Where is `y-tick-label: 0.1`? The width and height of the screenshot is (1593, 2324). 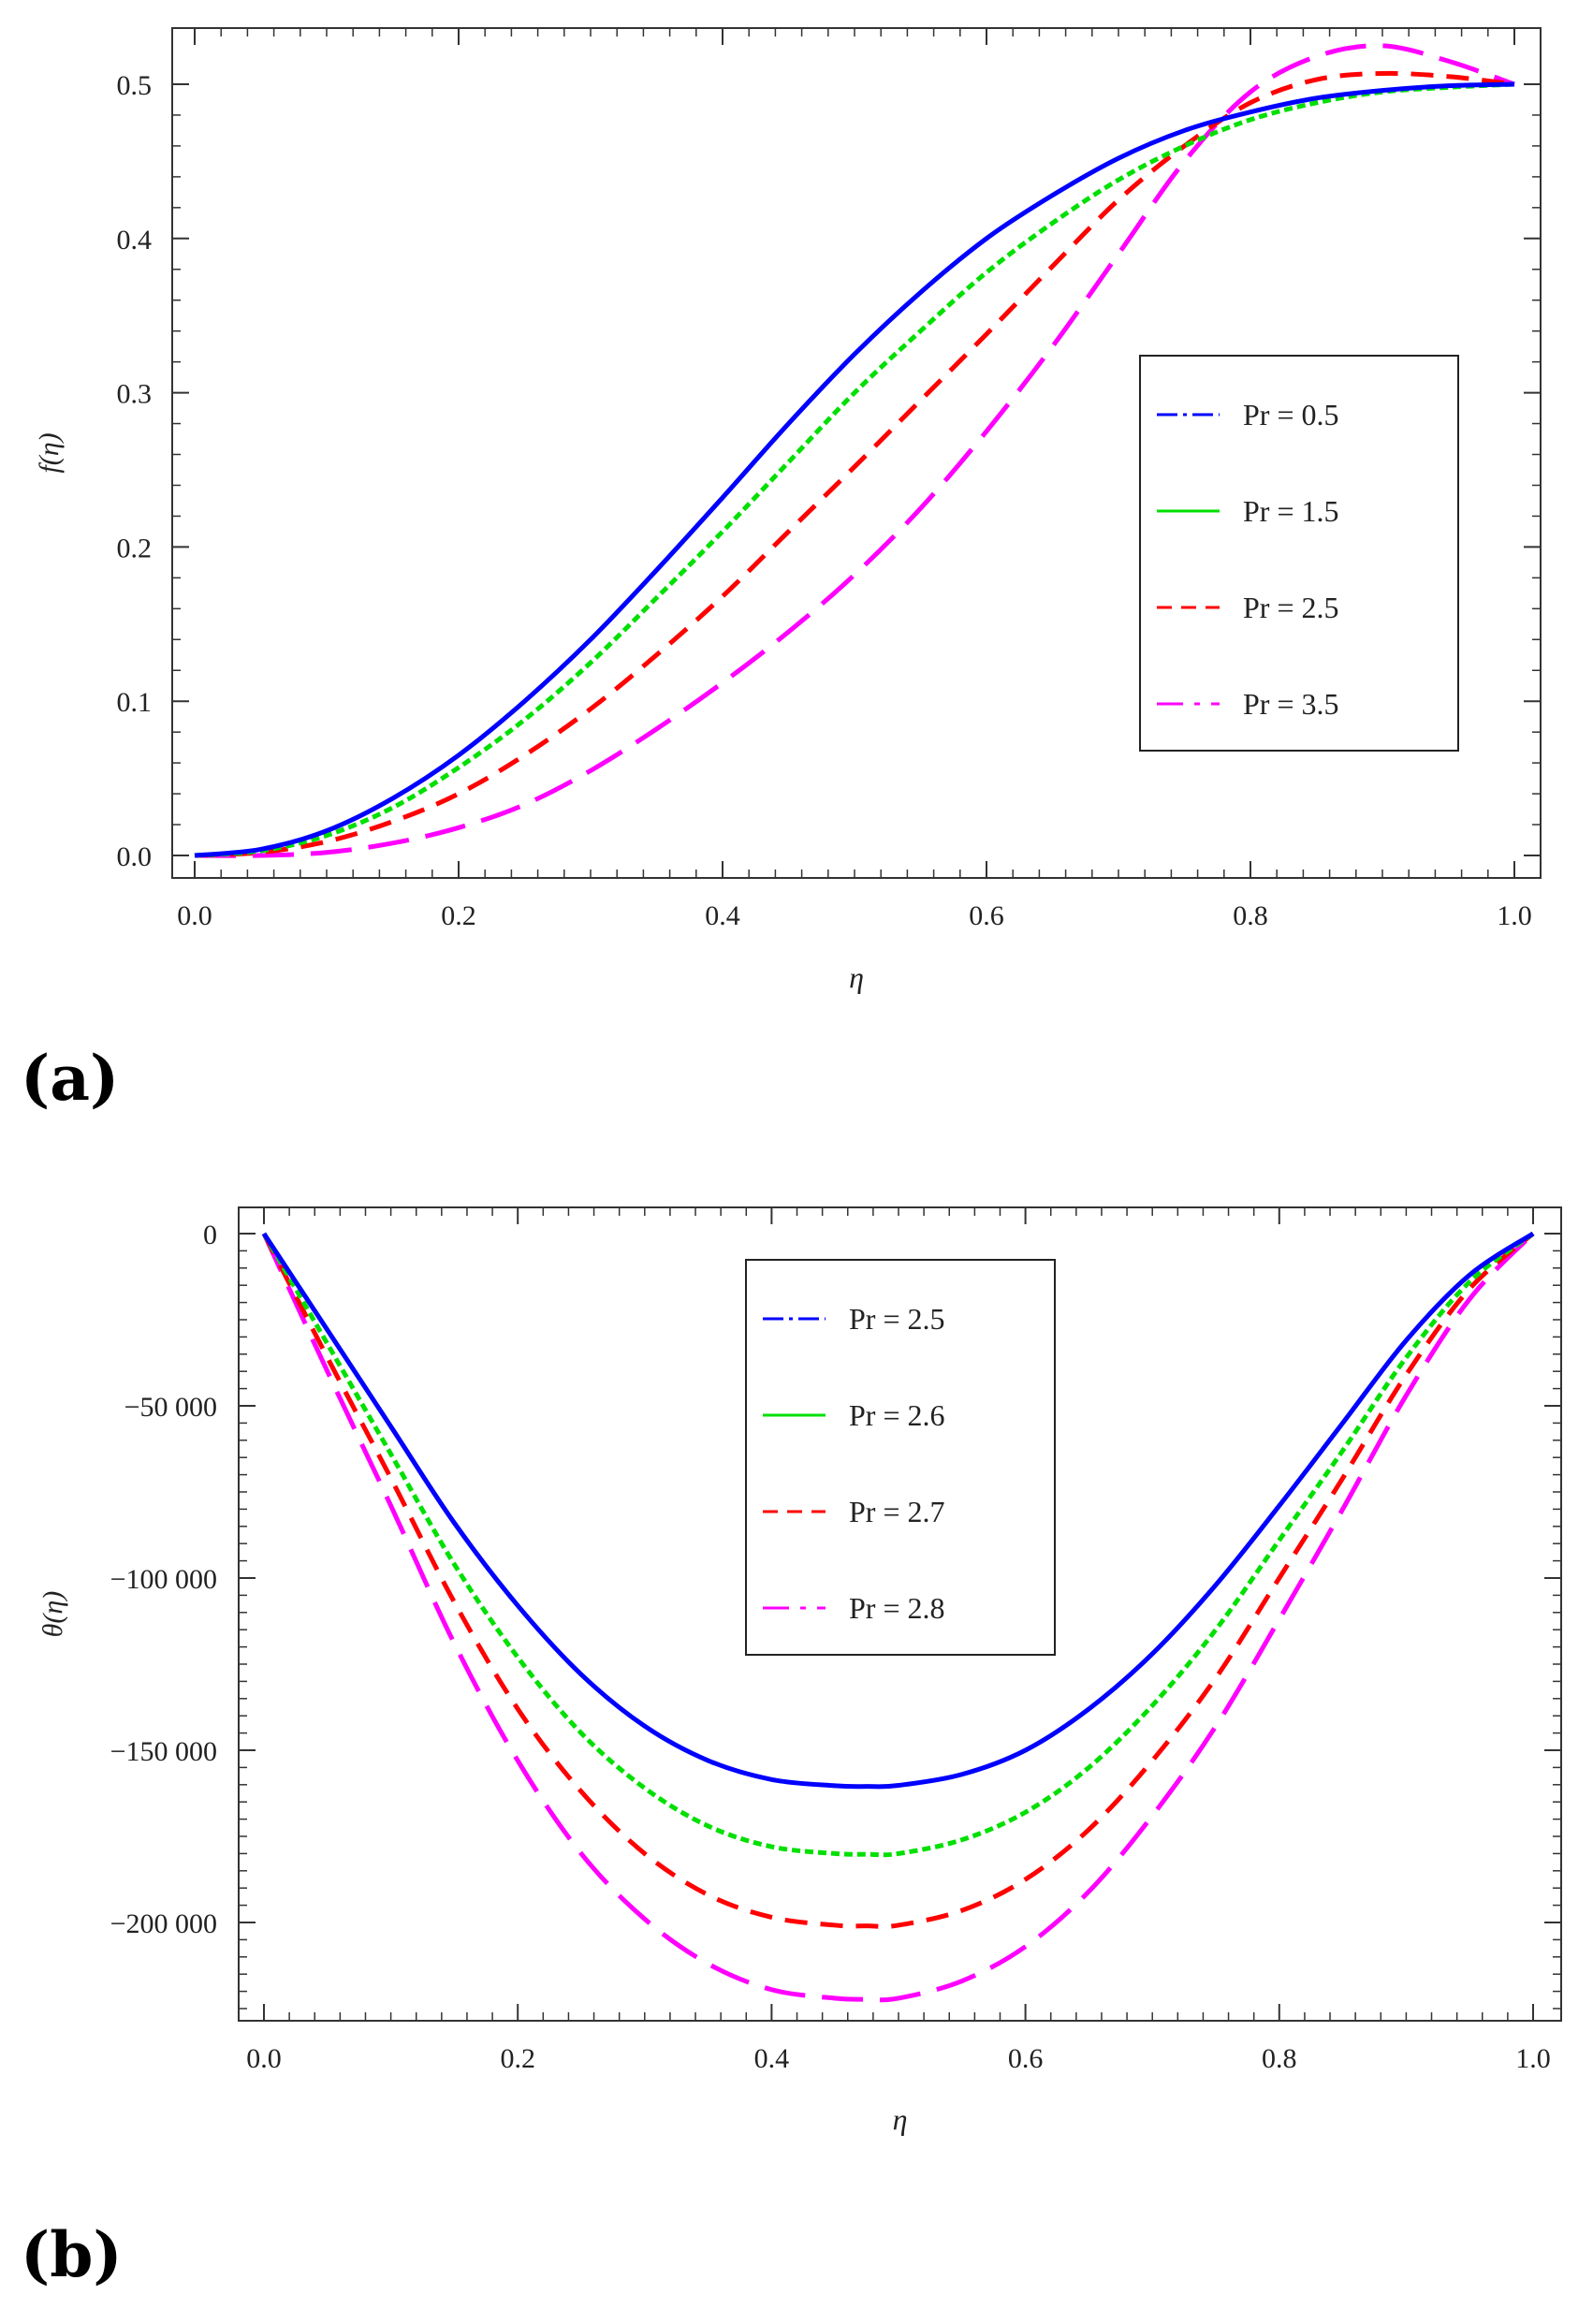 y-tick-label: 0.1 is located at coordinates (135, 702).